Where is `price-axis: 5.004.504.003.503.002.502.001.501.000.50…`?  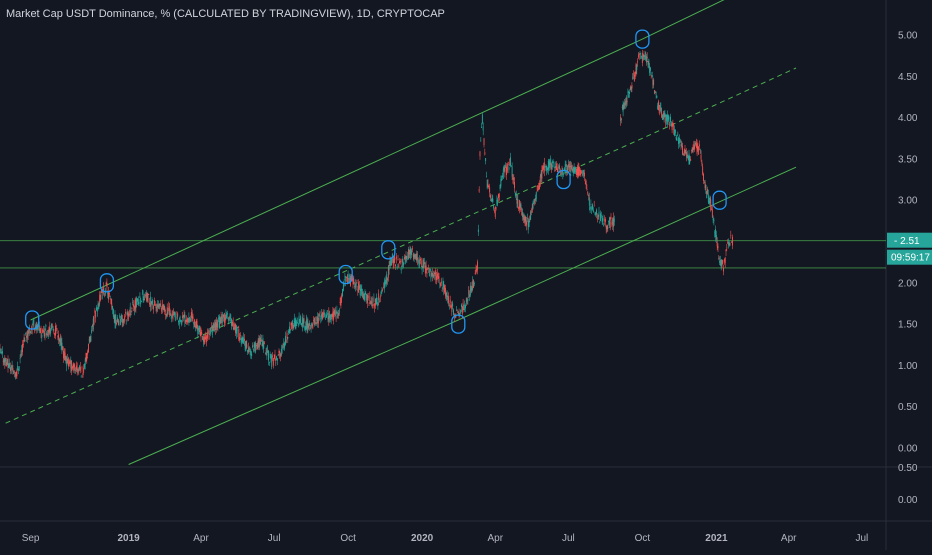 price-axis: 5.004.504.003.503.002.502.001.501.000.50… is located at coordinates (909, 269).